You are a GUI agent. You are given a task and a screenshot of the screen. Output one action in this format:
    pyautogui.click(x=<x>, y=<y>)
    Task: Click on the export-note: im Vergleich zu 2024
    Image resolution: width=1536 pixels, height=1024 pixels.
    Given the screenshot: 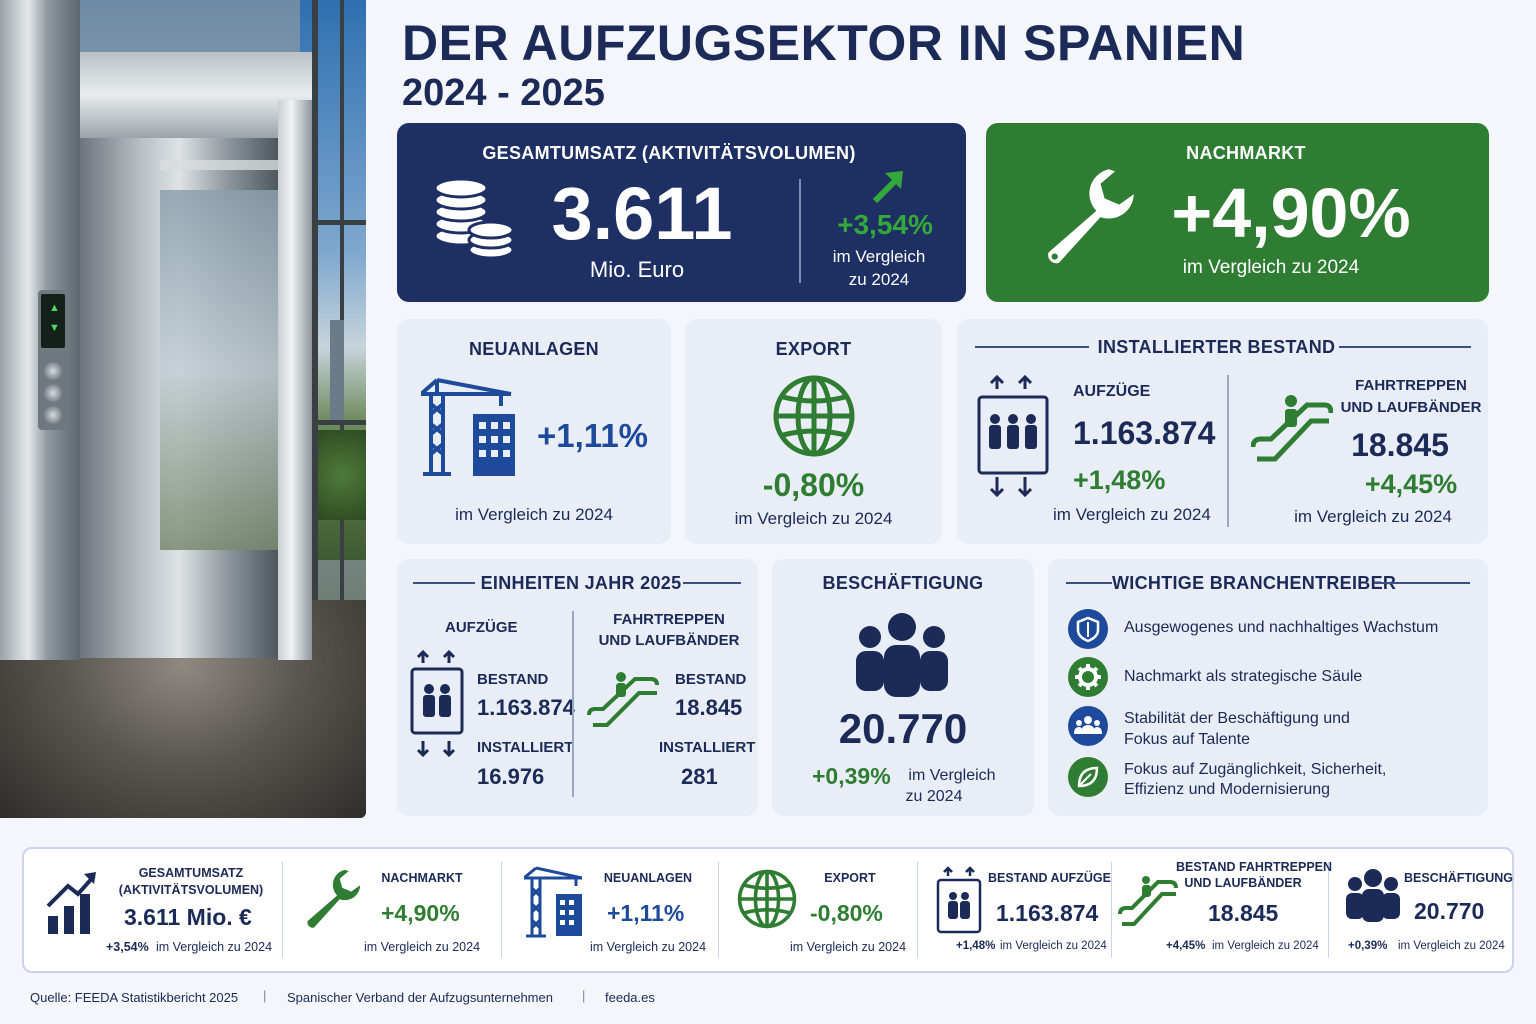 What is the action you would take?
    pyautogui.click(x=813, y=518)
    